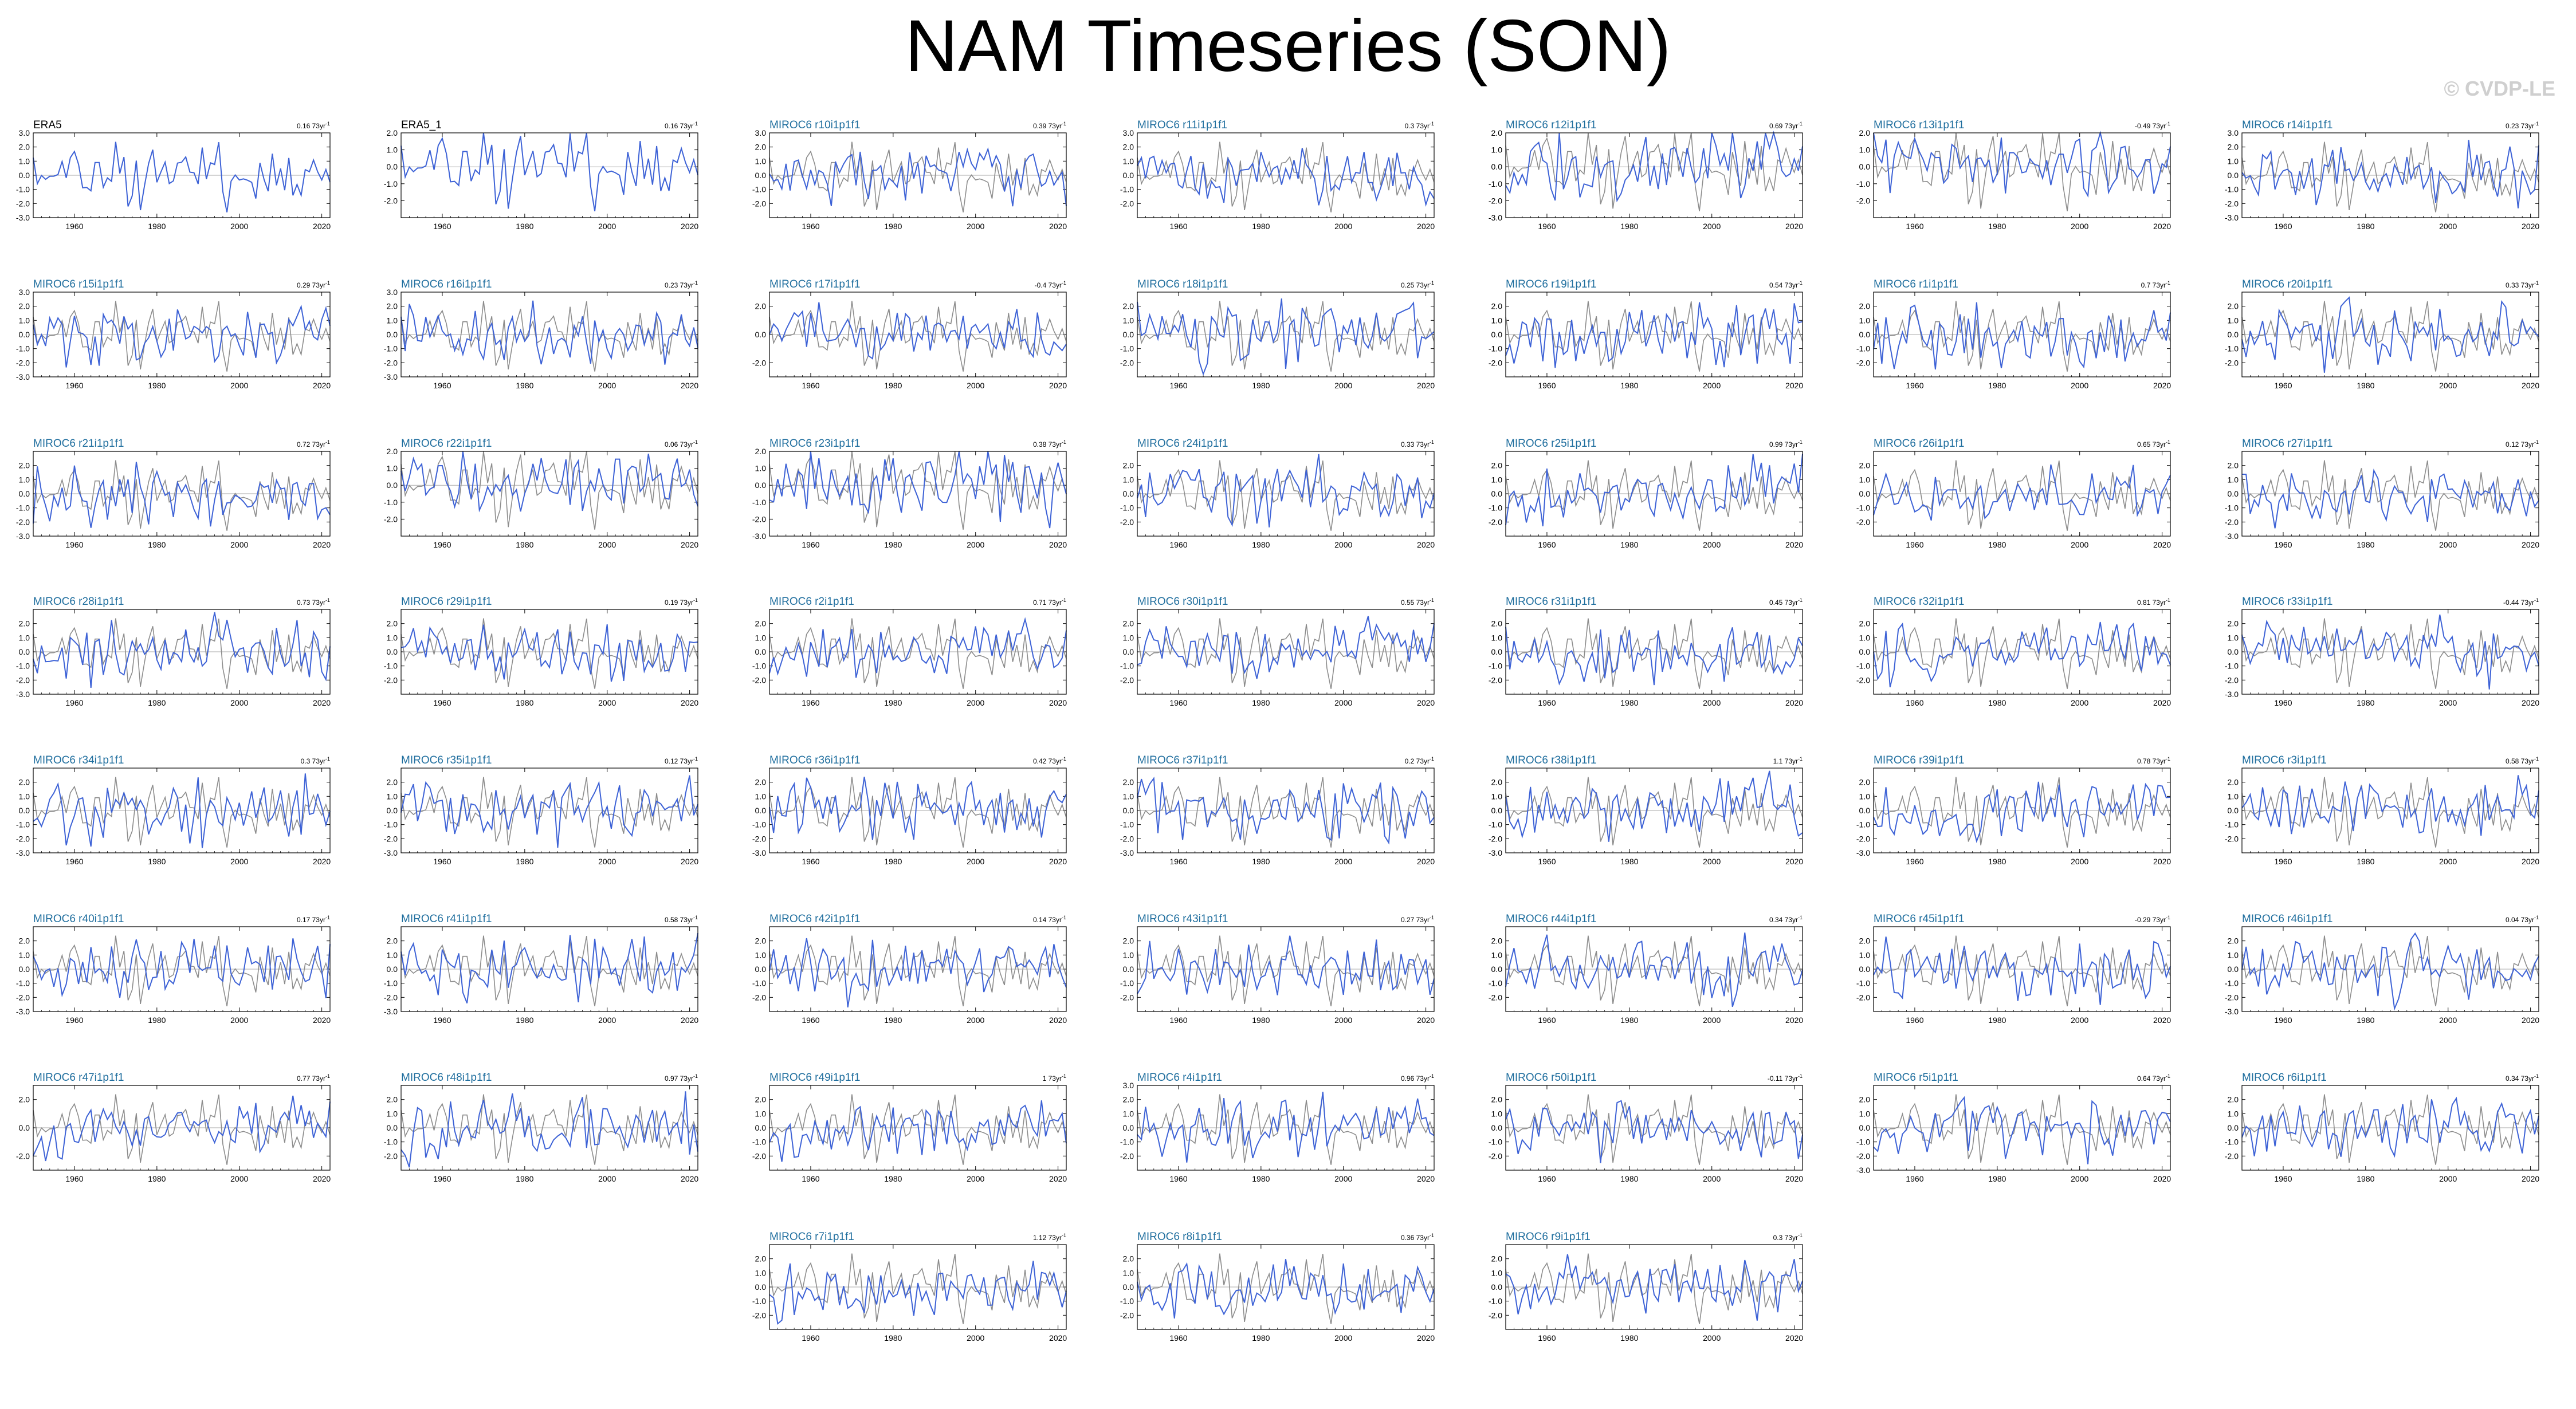 This screenshot has height=1409, width=2576. Describe the element at coordinates (48, 125) in the screenshot. I see `panel-title: ERA5` at that location.